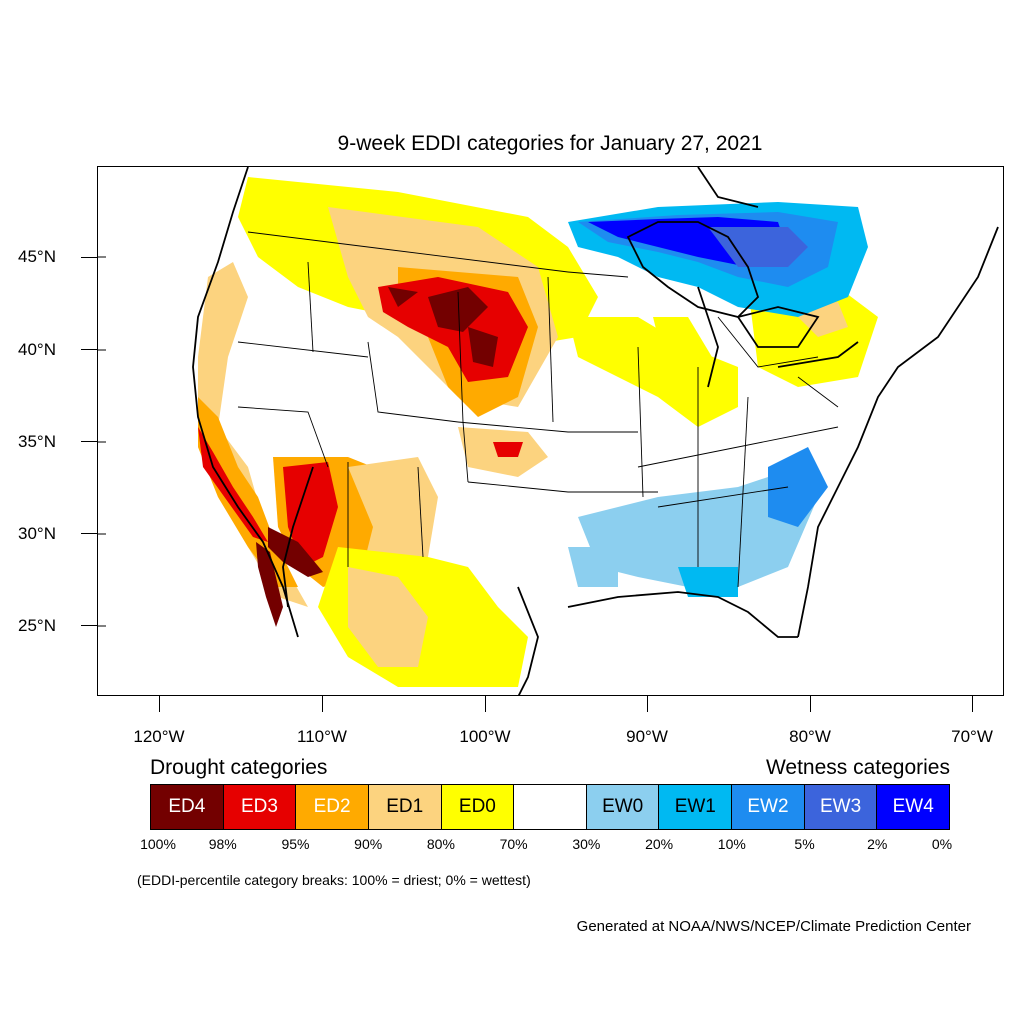 Image resolution: width=1024 pixels, height=1024 pixels. Describe the element at coordinates (405, 807) in the screenshot. I see `legend-box-ed1: ED1` at that location.